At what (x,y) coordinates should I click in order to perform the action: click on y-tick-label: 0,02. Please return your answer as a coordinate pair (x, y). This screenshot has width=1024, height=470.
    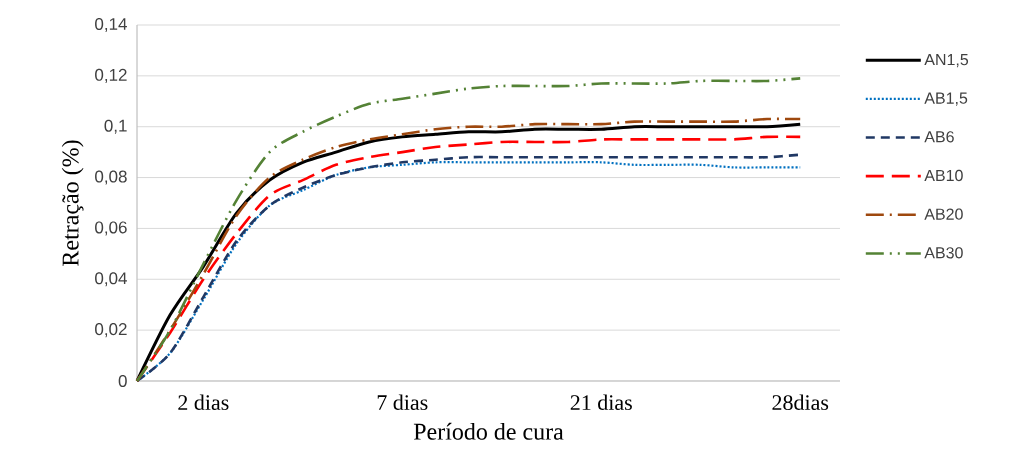
    Looking at the image, I should click on (111, 330).